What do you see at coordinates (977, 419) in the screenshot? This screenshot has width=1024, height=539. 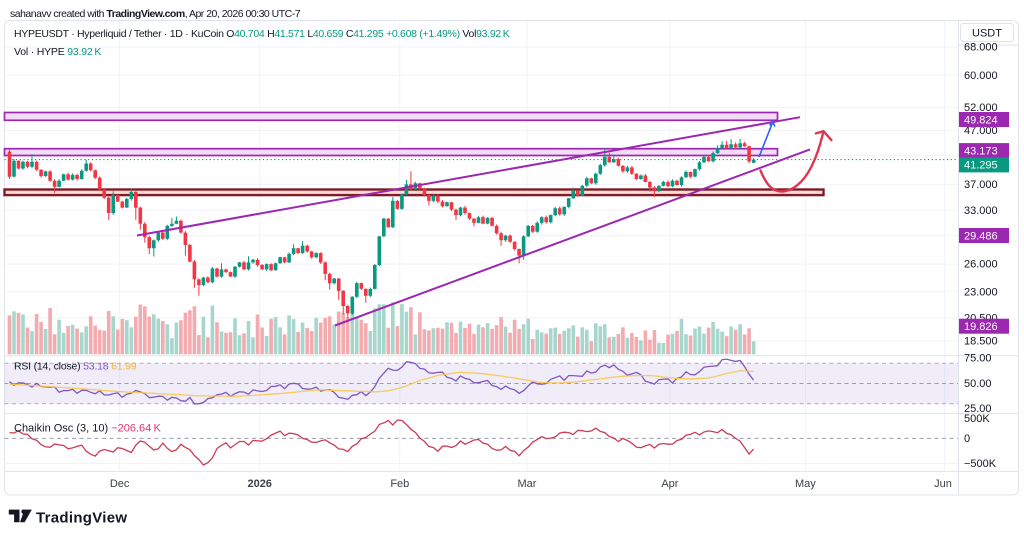 I see `svg-text: 500K` at bounding box center [977, 419].